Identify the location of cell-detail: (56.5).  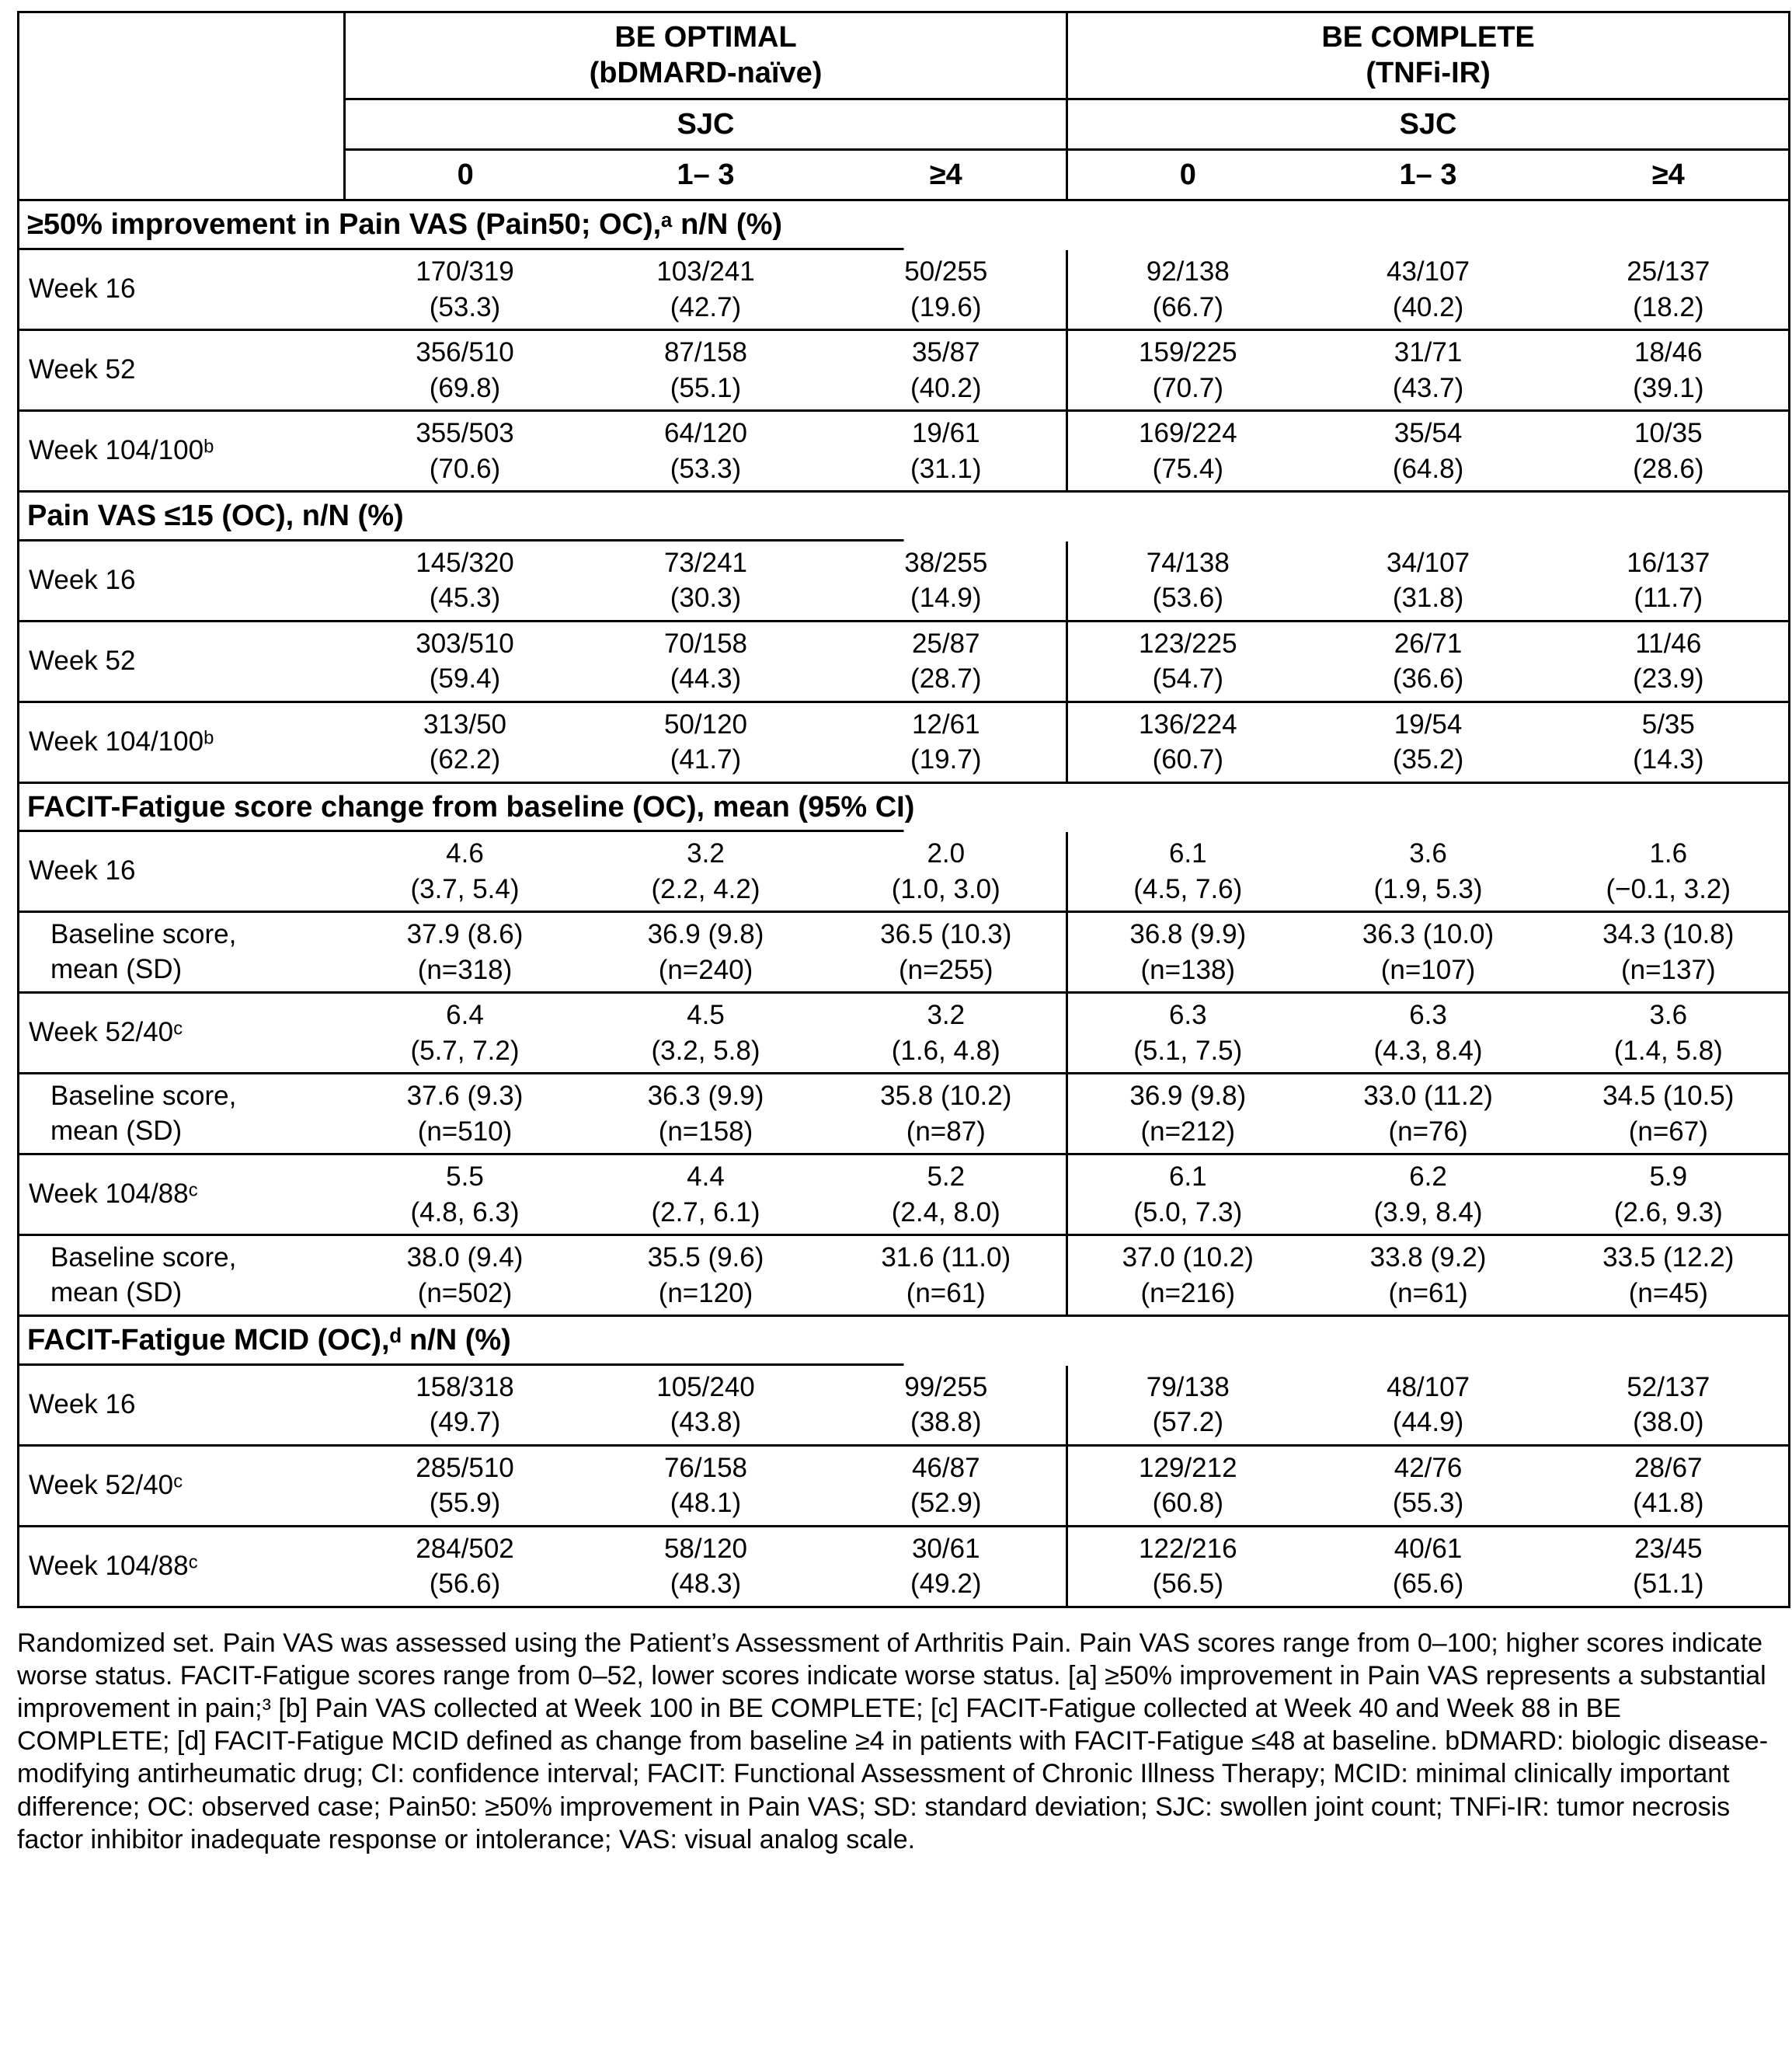
(1187, 1584).